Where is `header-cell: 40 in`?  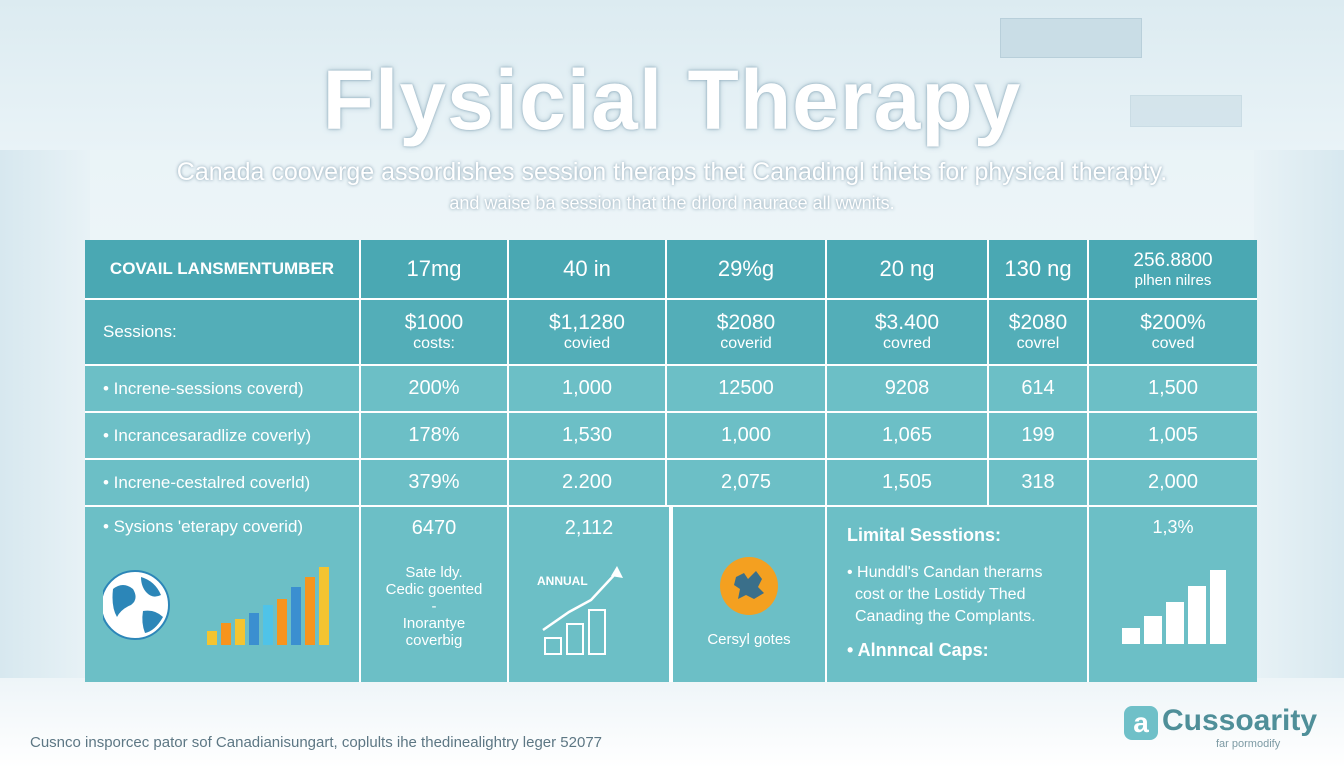 header-cell: 40 in is located at coordinates (587, 269).